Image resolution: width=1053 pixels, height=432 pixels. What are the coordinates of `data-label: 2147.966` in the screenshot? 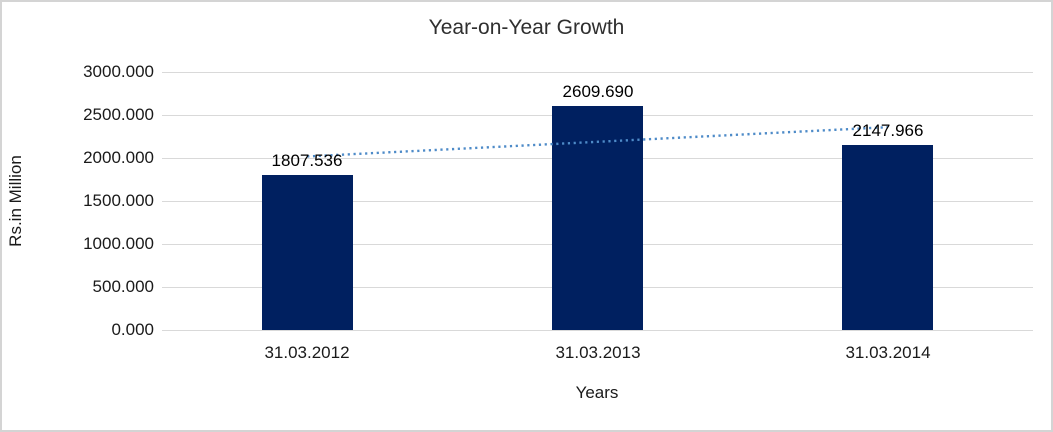 It's located at (888, 130).